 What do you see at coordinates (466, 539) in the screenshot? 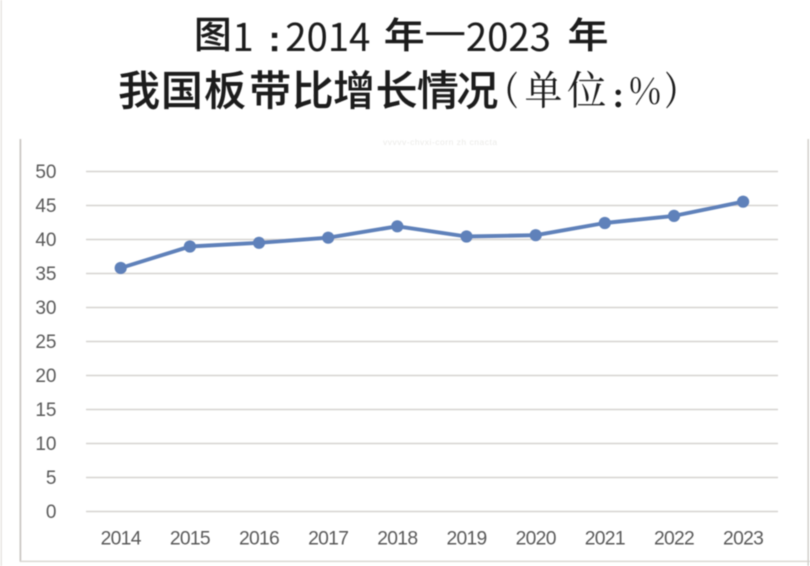
I see `svg-text: 2019` at bounding box center [466, 539].